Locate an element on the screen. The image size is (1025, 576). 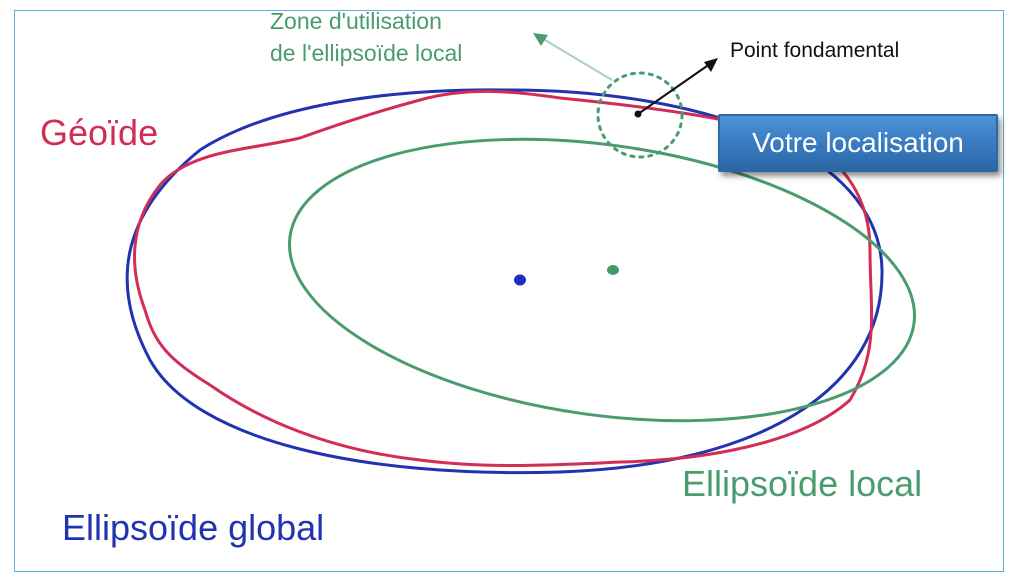
global-ellipsoid-label: Ellipsoïde global is located at coordinates (193, 527).